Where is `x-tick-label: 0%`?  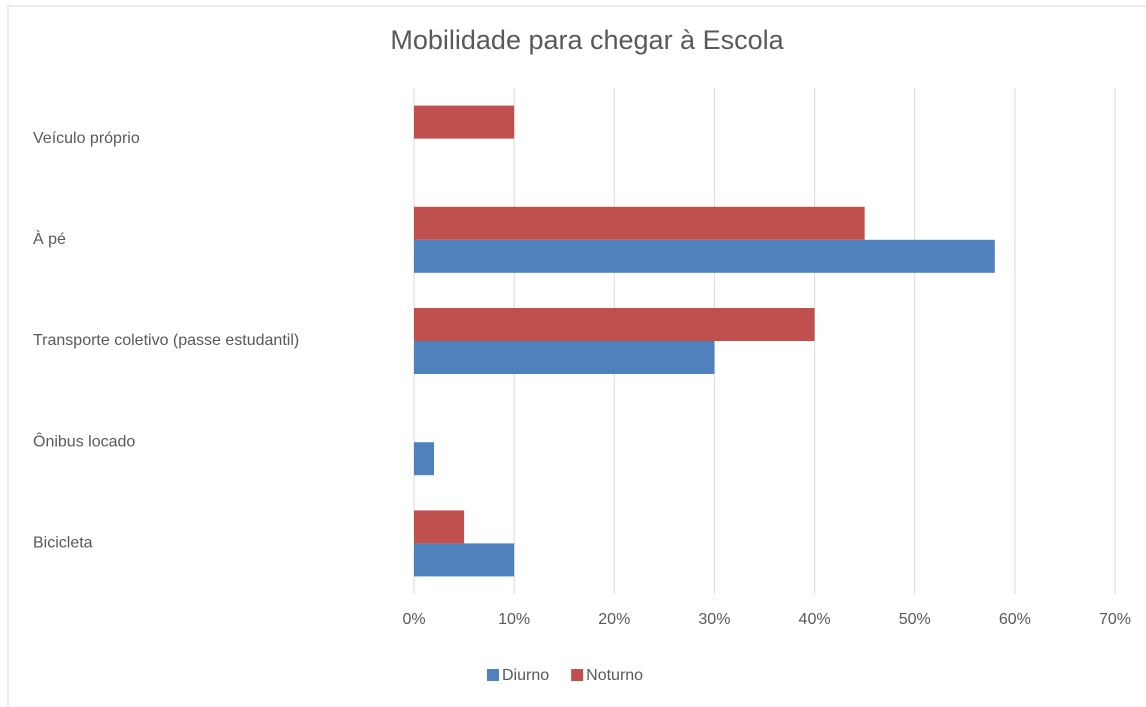
x-tick-label: 0% is located at coordinates (413, 619).